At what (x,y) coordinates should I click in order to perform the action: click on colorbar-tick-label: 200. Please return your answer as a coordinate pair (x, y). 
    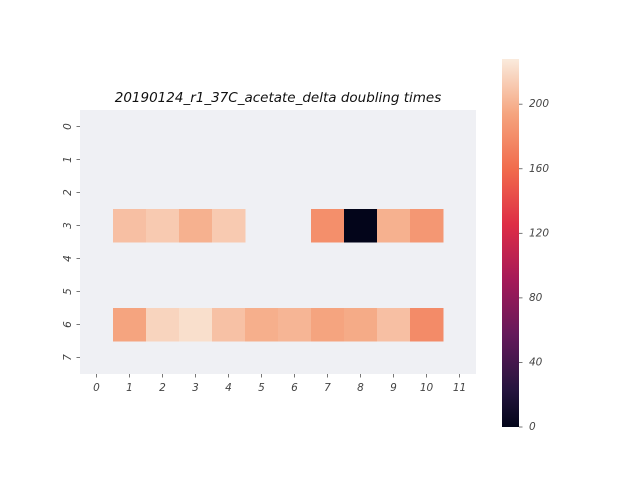
    Looking at the image, I should click on (539, 104).